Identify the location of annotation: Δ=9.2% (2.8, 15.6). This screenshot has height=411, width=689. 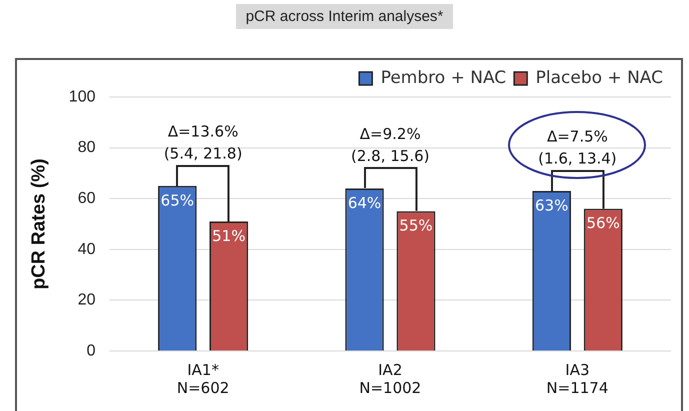
(390, 144).